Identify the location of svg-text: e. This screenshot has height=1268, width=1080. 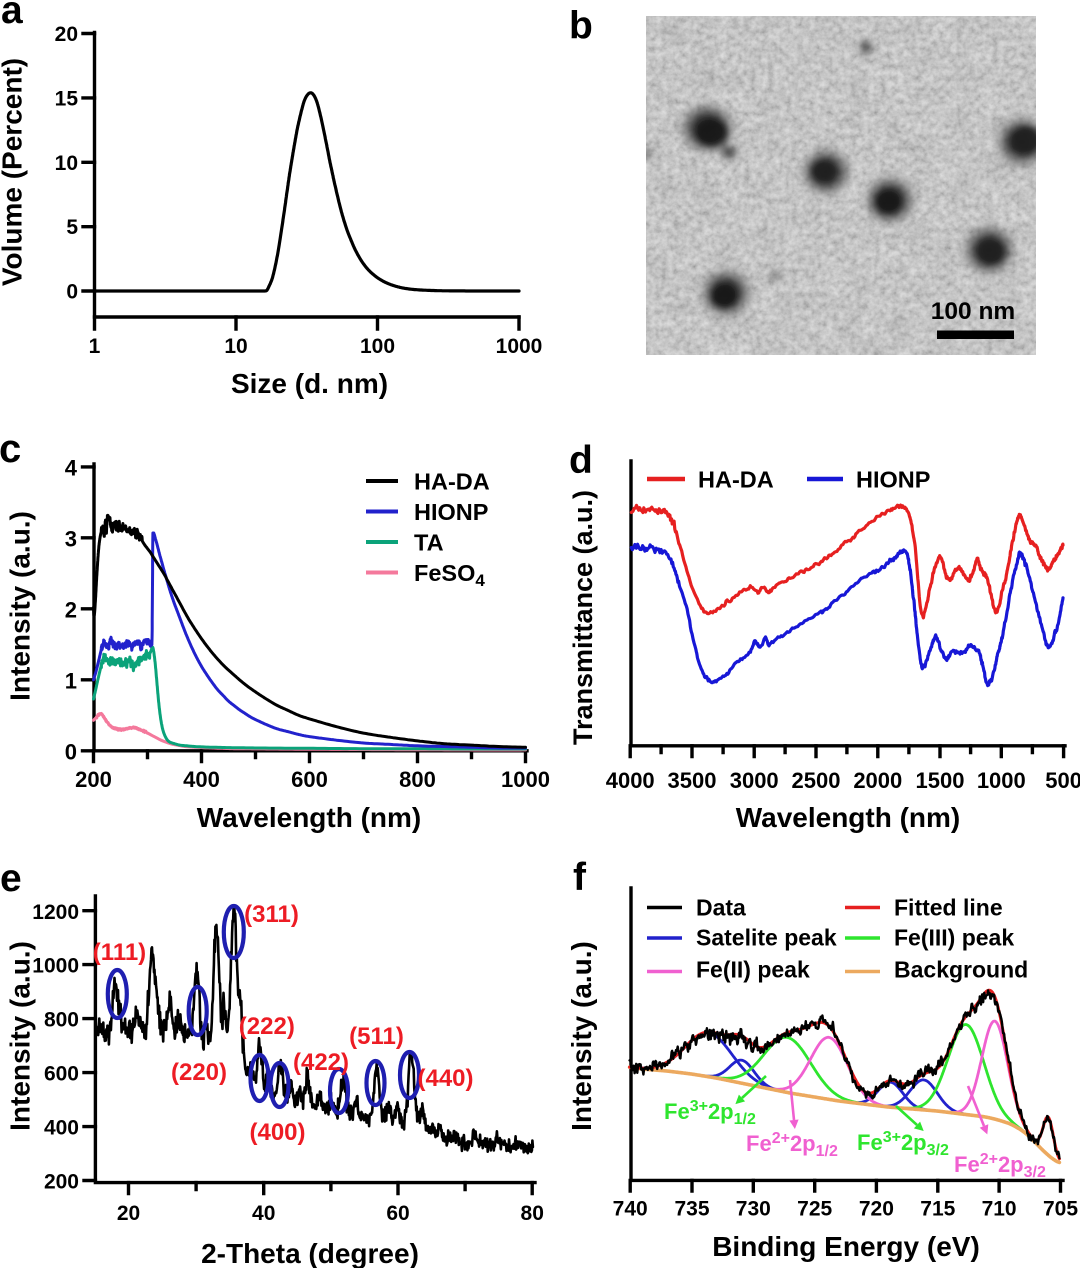
(11, 878).